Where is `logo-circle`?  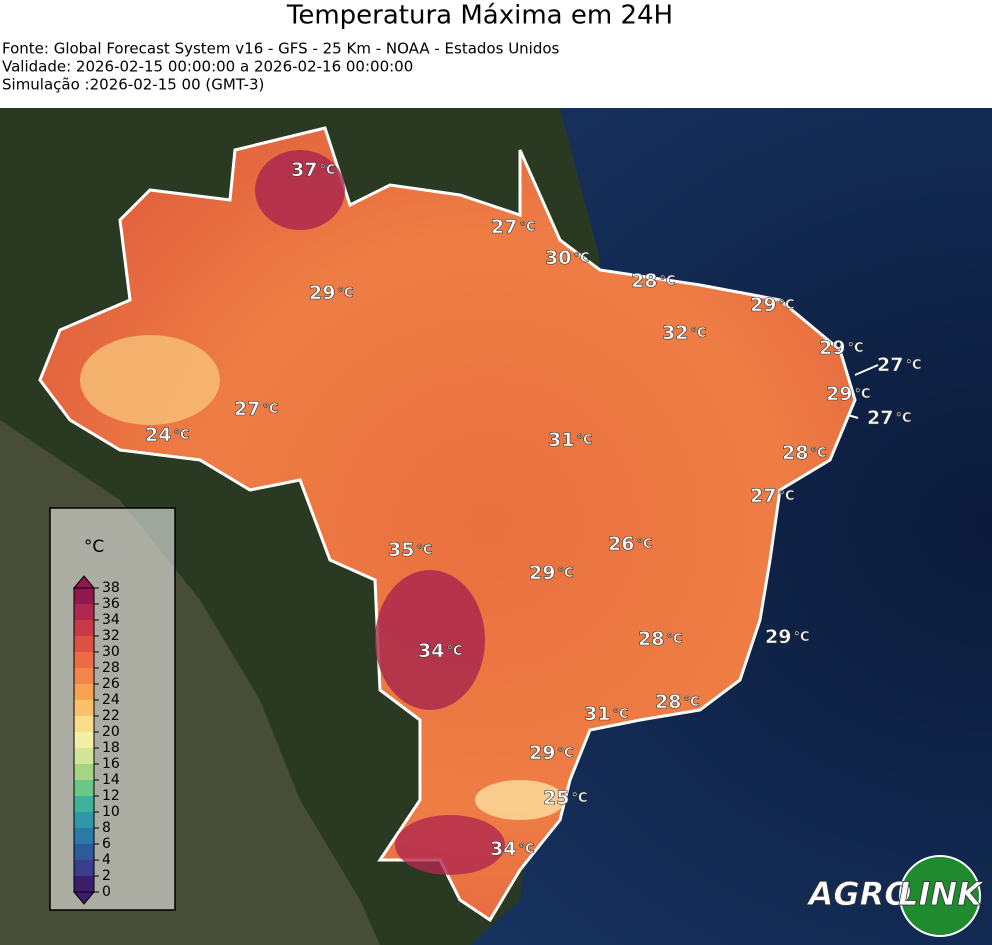 logo-circle is located at coordinates (940, 896).